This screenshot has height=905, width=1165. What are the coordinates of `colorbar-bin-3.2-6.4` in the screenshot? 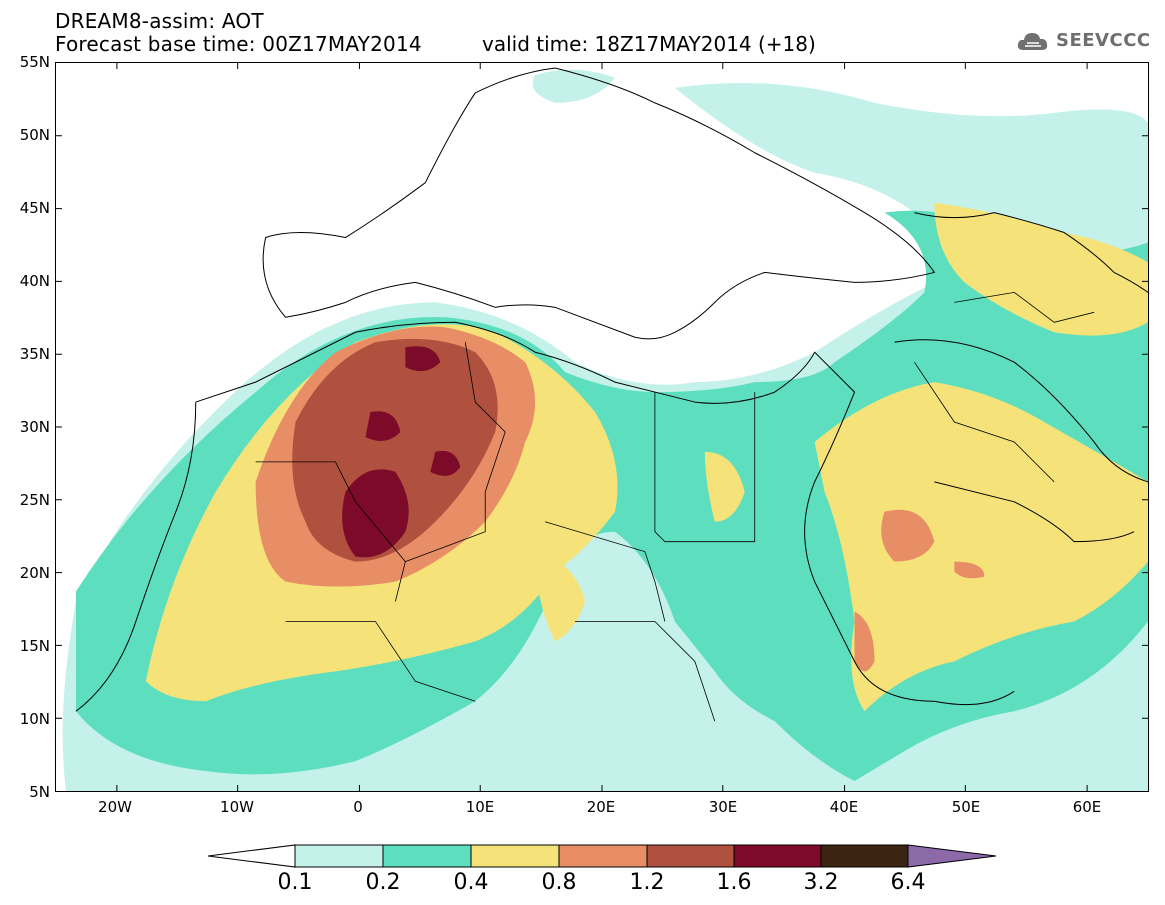 It's located at (864, 856).